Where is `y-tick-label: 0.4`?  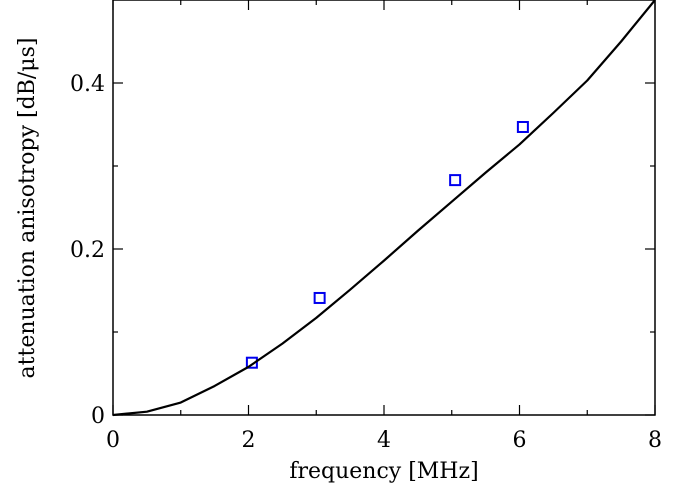
y-tick-label: 0.4 is located at coordinates (87, 84).